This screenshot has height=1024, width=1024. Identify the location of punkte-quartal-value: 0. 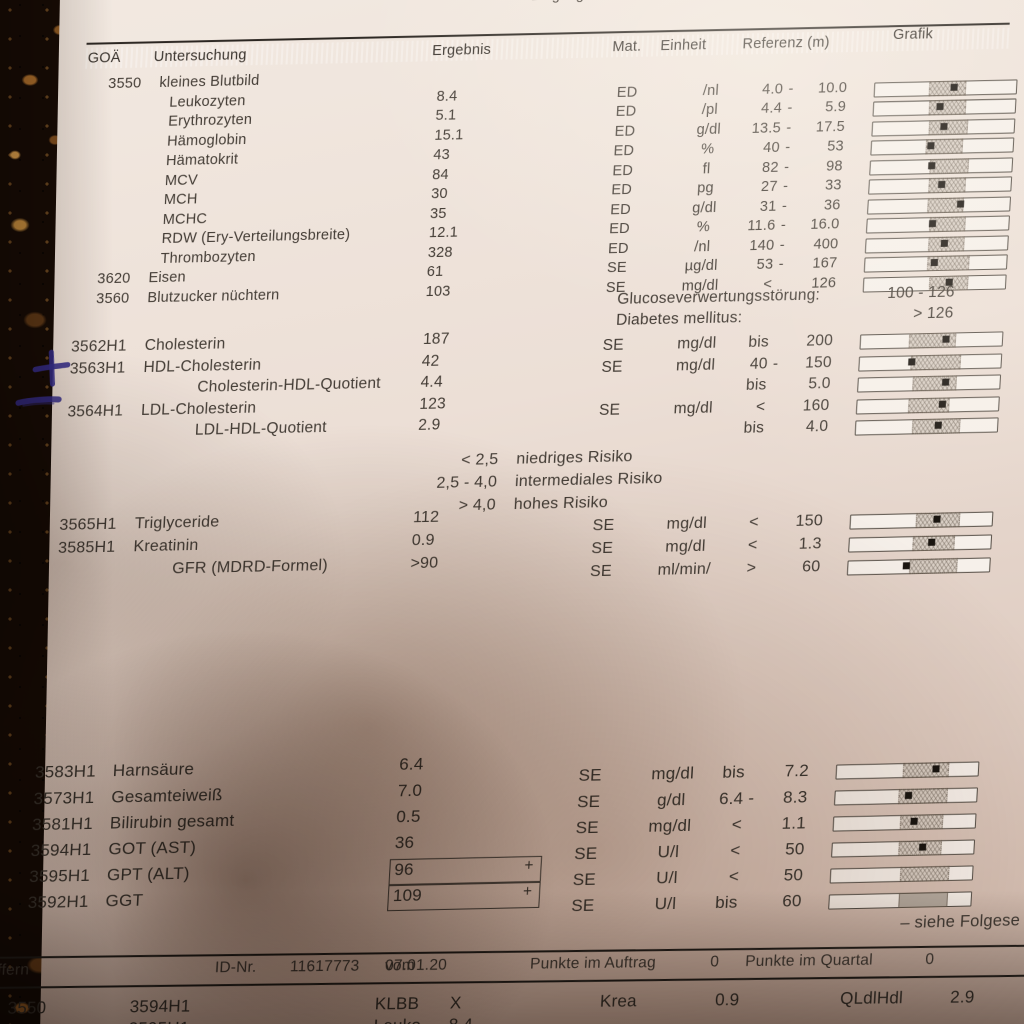
(929, 959).